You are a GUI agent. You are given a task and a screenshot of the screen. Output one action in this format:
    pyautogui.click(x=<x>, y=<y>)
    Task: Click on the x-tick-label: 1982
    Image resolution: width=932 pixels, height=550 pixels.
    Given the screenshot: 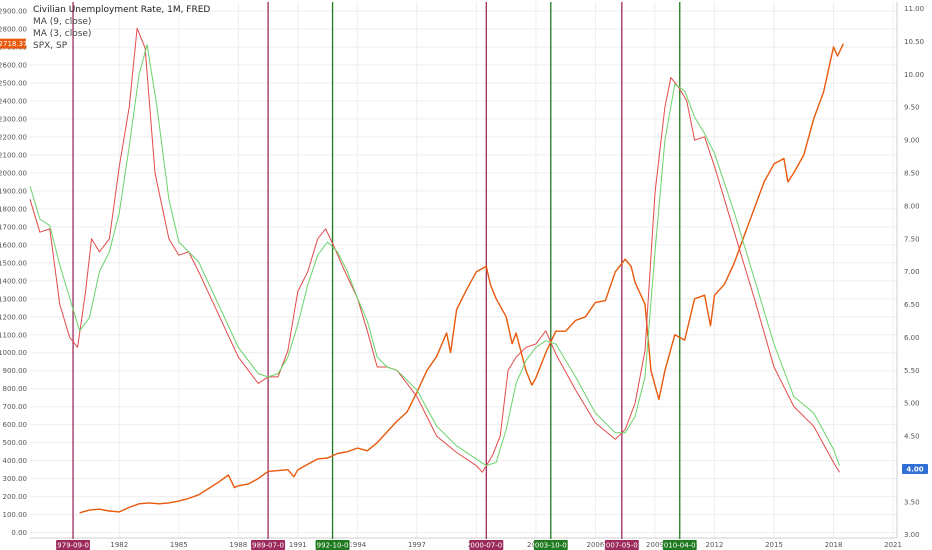 What is the action you would take?
    pyautogui.click(x=119, y=545)
    